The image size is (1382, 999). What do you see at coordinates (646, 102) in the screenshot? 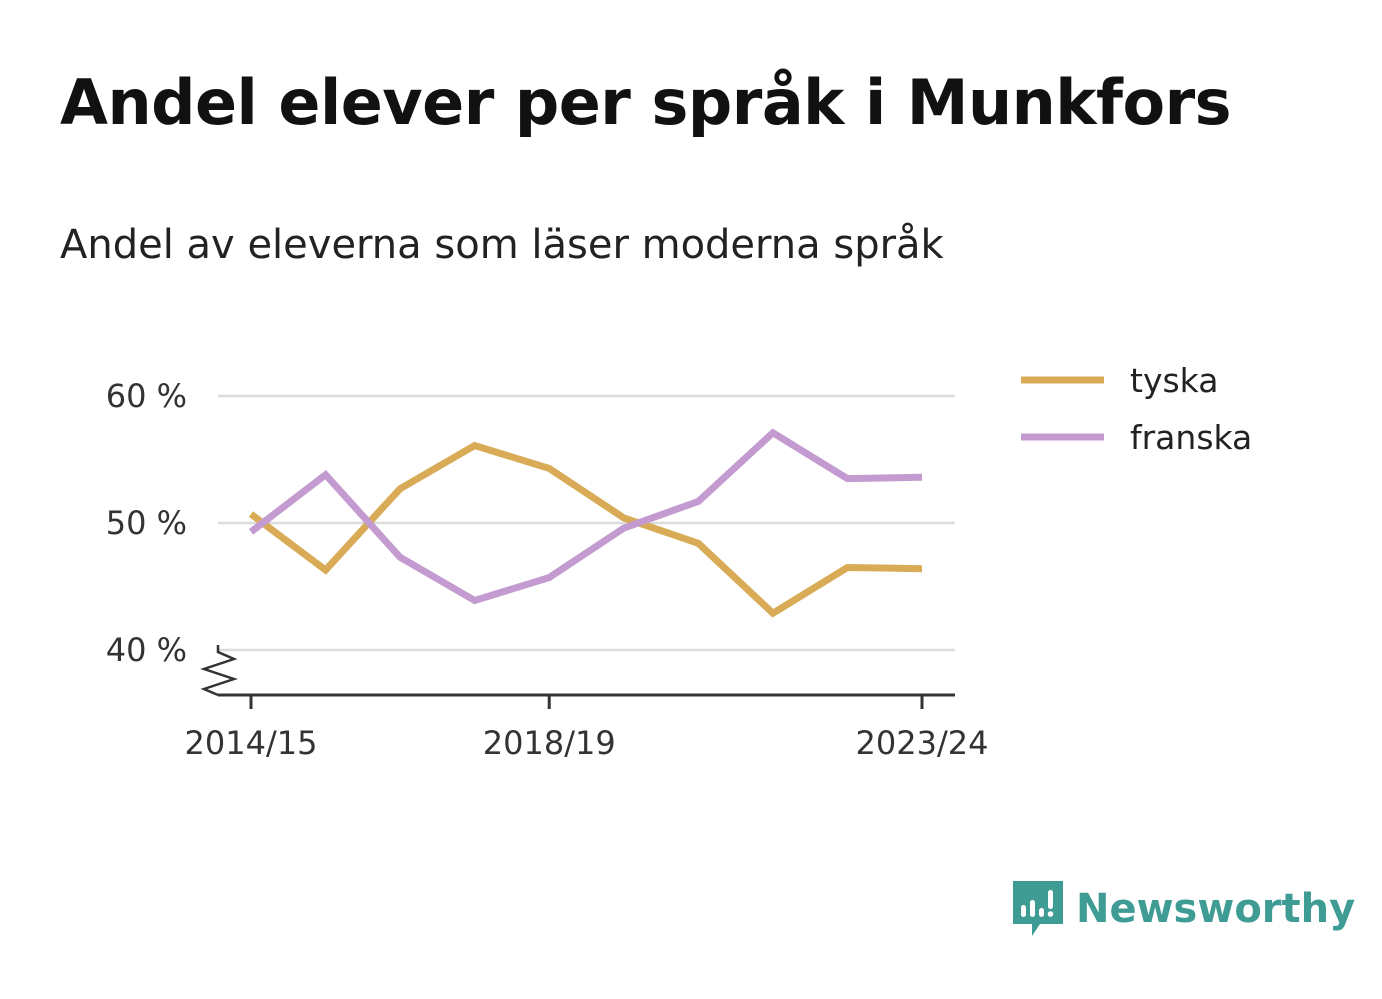
I see `chart-title: Andel elever per språk i Munkfors` at bounding box center [646, 102].